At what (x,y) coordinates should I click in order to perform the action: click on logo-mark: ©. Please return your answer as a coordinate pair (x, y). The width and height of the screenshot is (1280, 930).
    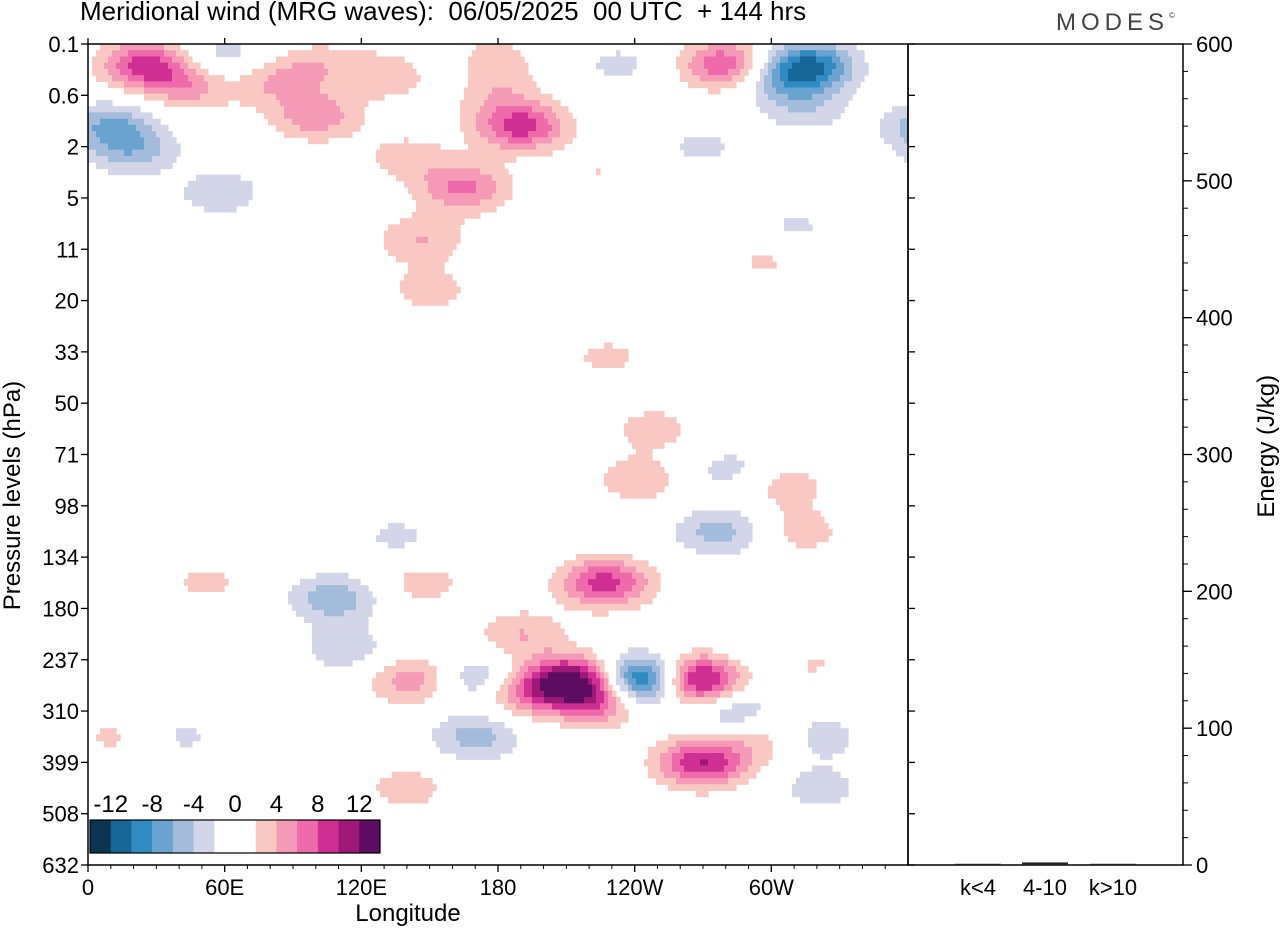
    Looking at the image, I should click on (1172, 15).